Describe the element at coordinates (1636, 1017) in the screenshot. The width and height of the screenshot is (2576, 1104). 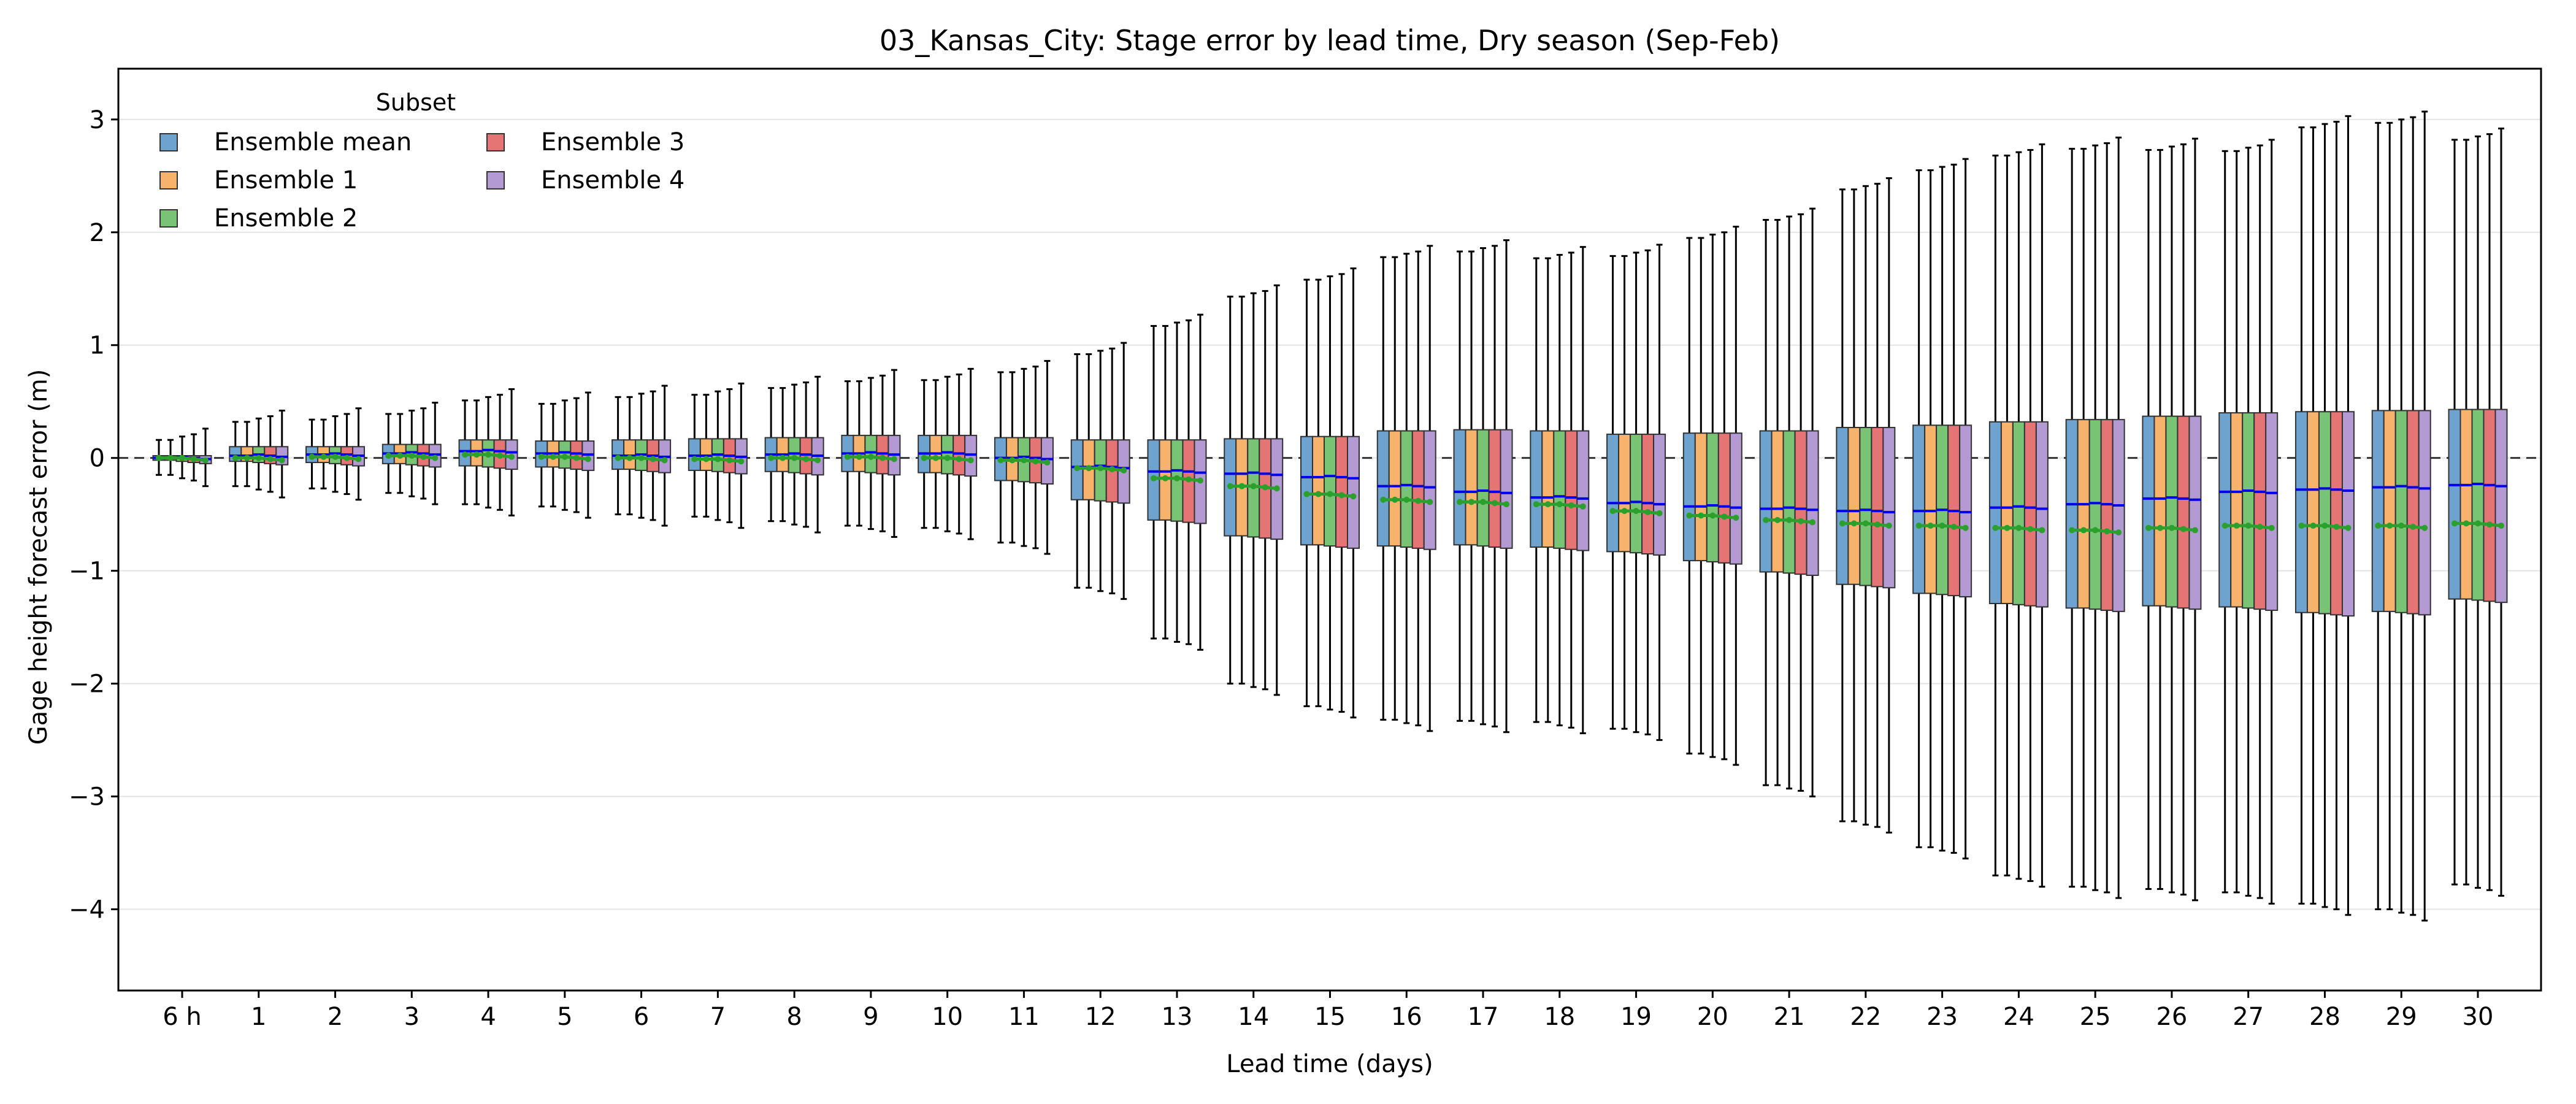
I see `x-tick-label: 19` at that location.